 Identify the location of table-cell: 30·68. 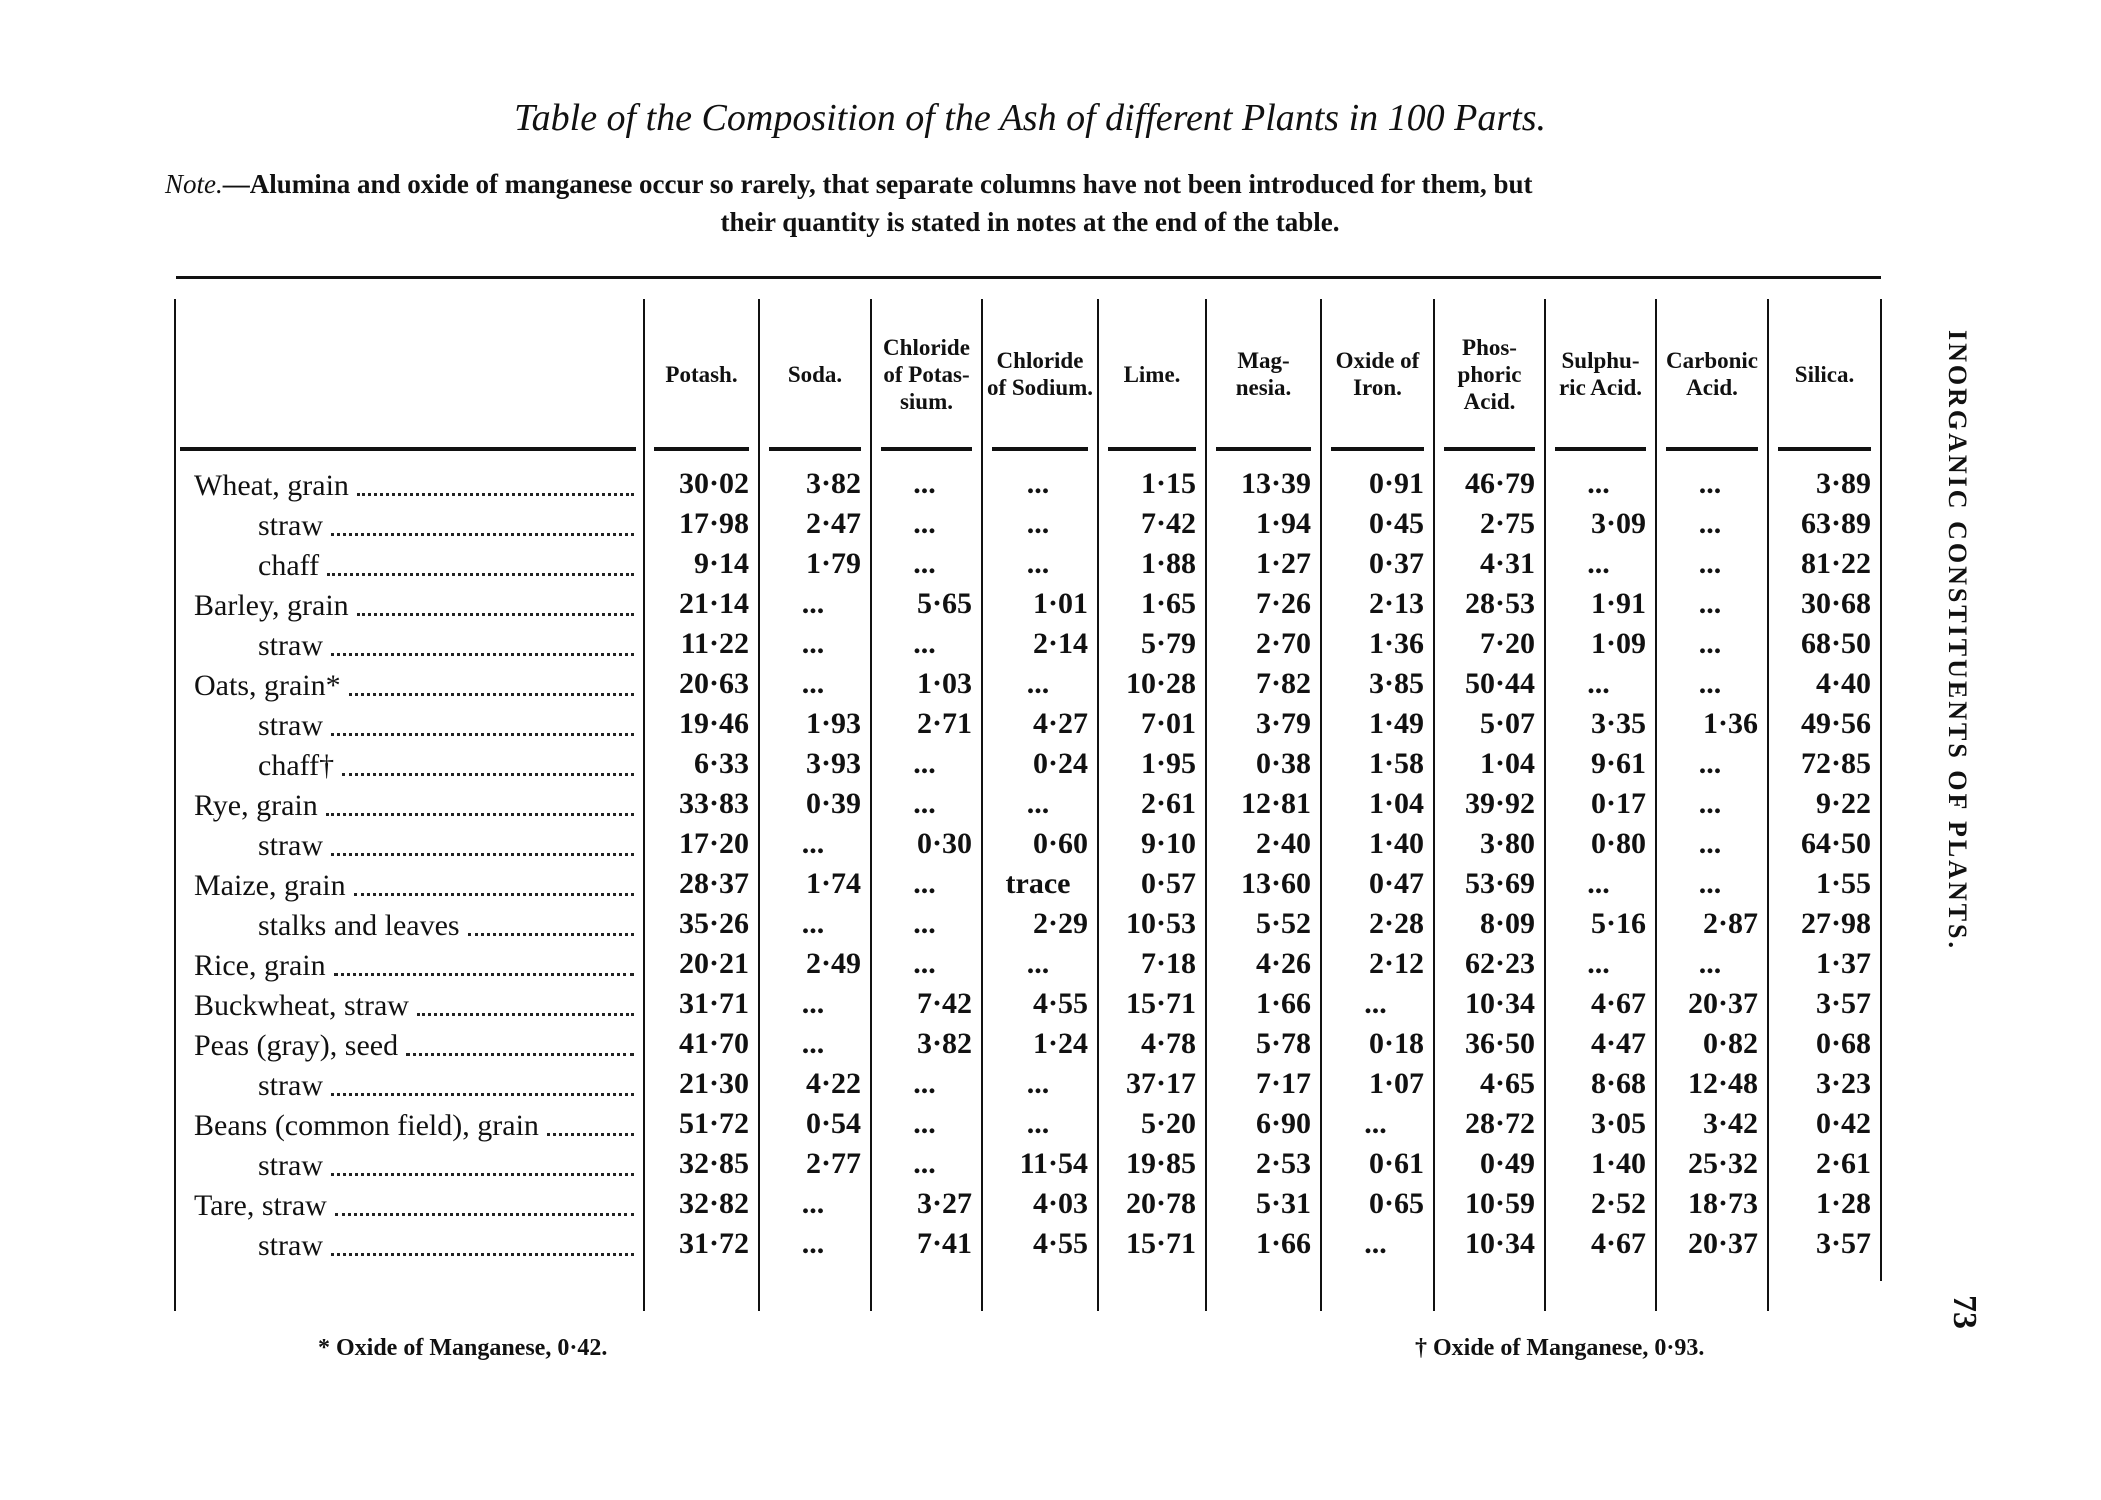
(1835, 603).